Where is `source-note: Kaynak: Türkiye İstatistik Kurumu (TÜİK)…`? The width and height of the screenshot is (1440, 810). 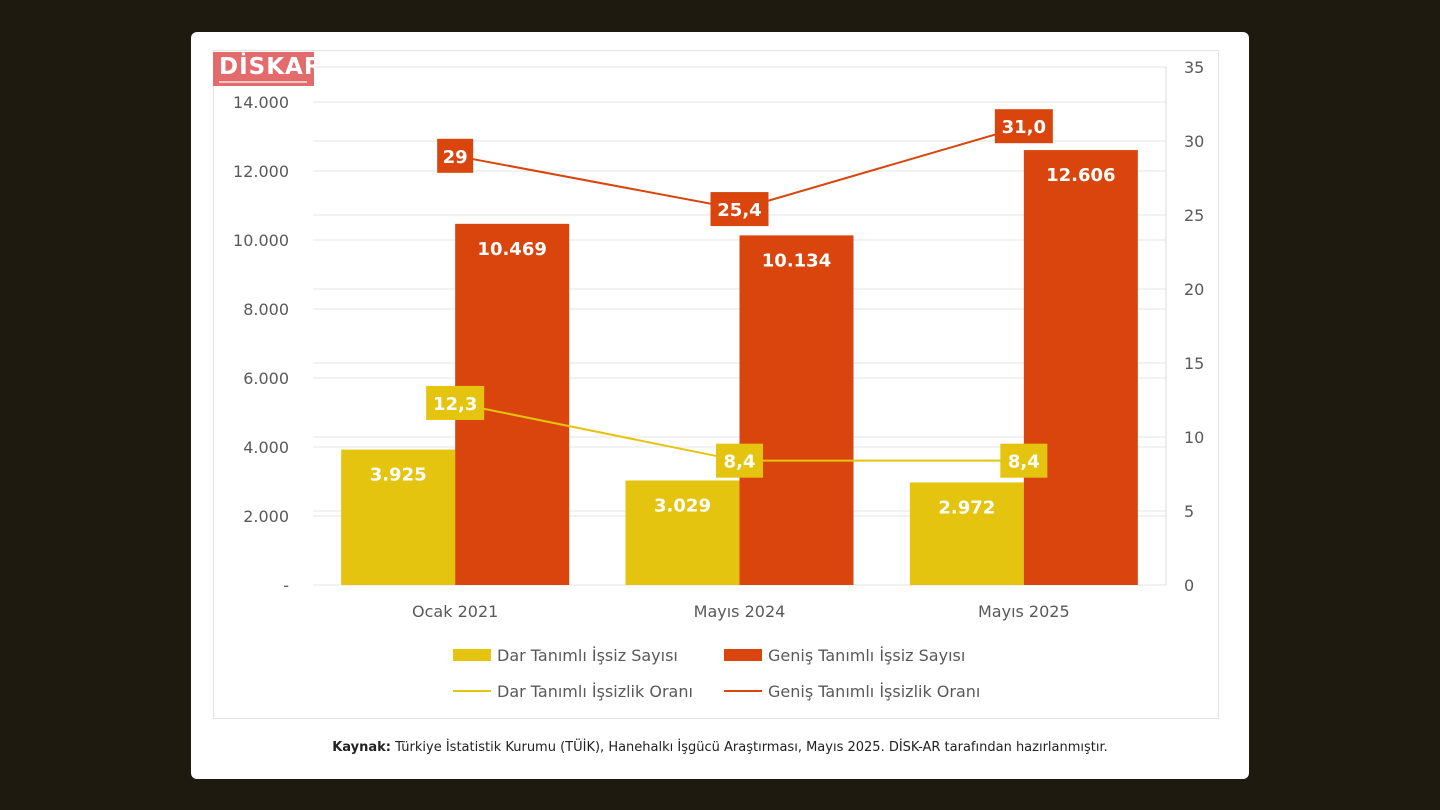 source-note: Kaynak: Türkiye İstatistik Kurumu (TÜİK)… is located at coordinates (720, 747).